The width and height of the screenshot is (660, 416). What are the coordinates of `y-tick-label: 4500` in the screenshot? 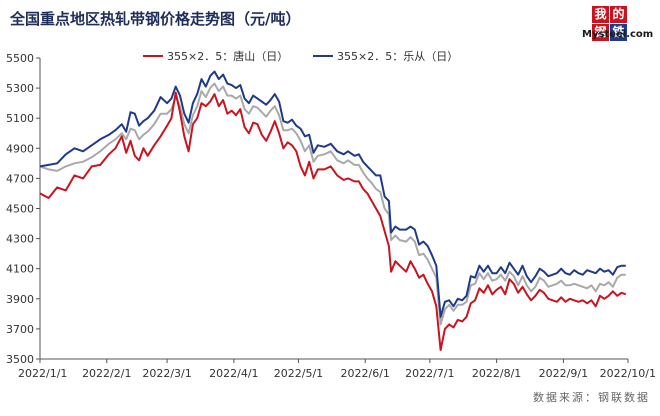 It's located at (20, 209).